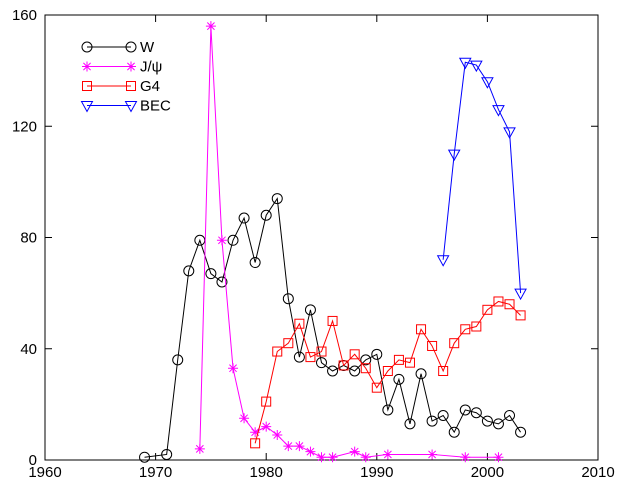  What do you see at coordinates (150, 86) in the screenshot?
I see `legend-label: G4` at bounding box center [150, 86].